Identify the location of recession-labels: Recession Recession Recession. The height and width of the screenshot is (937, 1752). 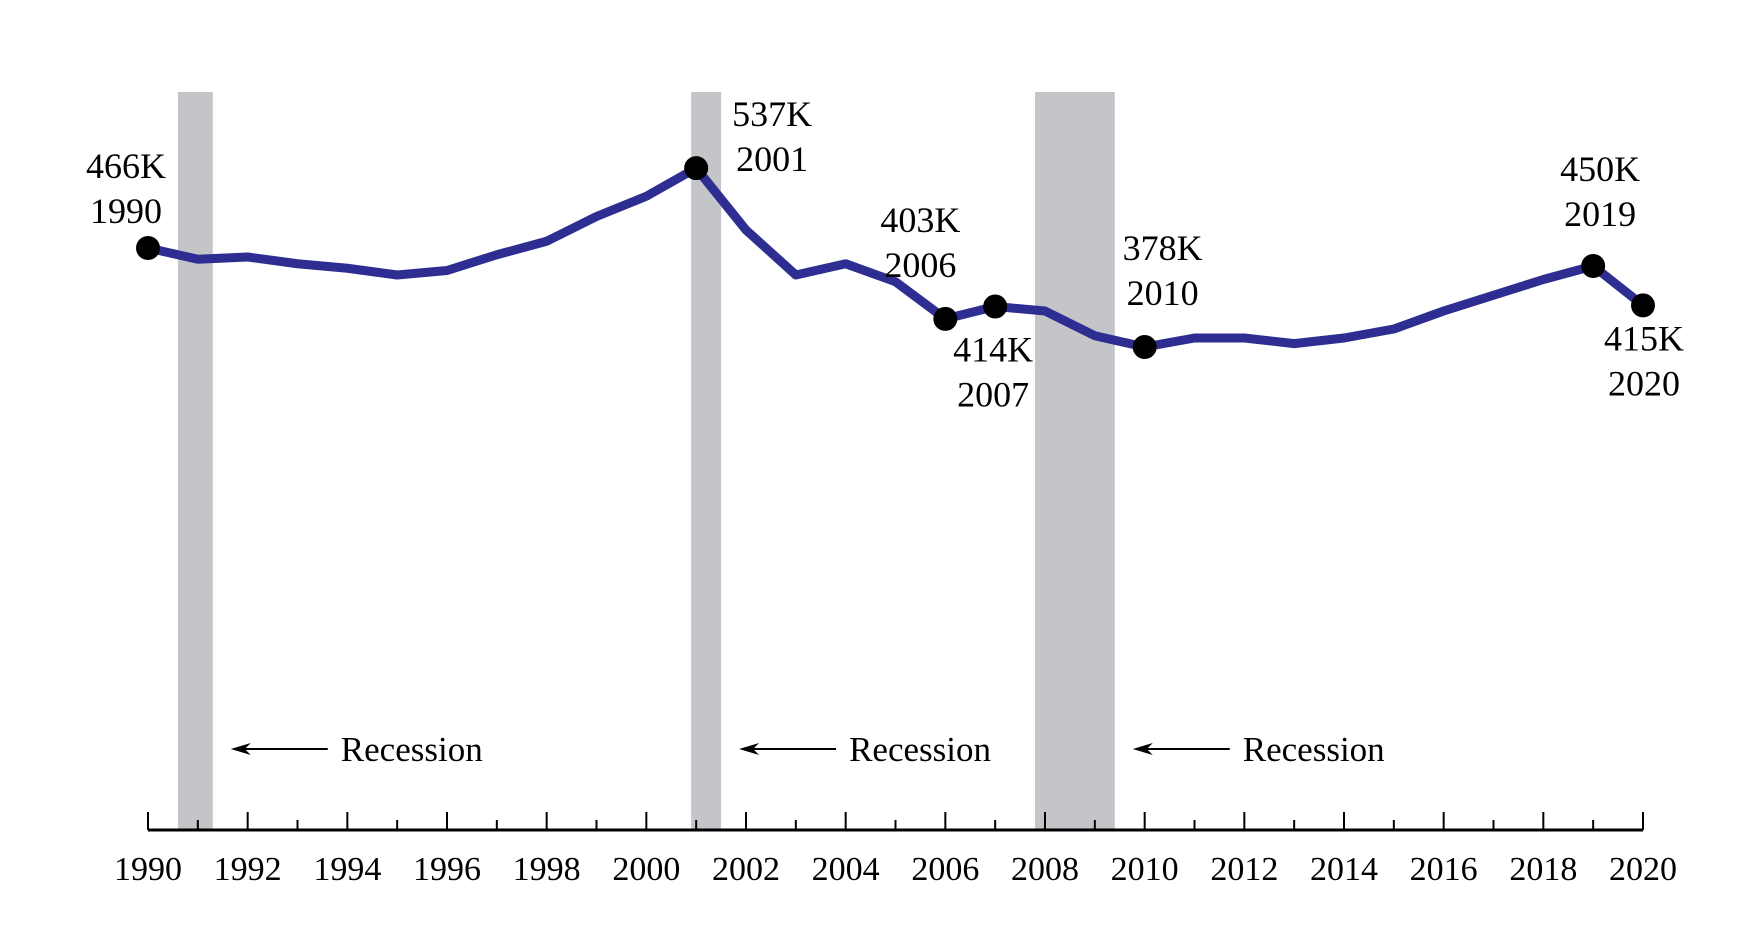
(807, 749).